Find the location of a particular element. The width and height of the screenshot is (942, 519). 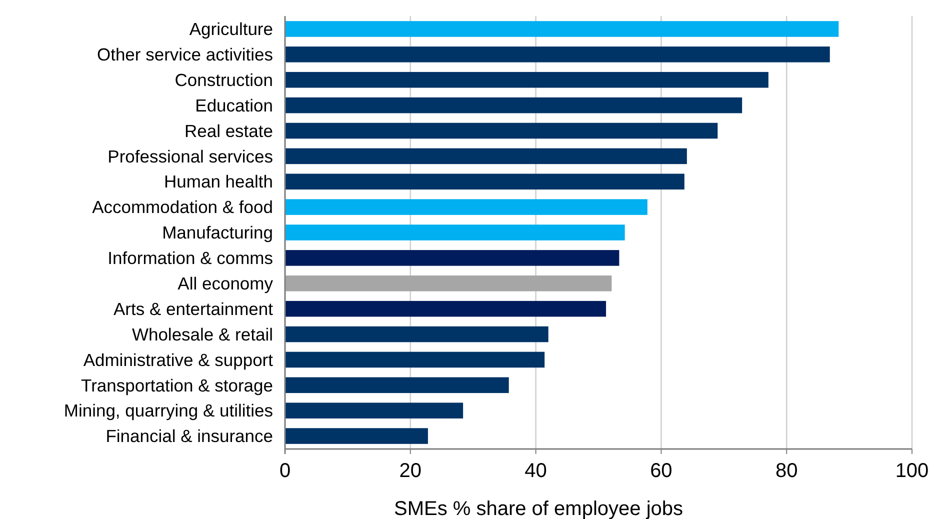

y-tick-label: Information & comms is located at coordinates (191, 258).